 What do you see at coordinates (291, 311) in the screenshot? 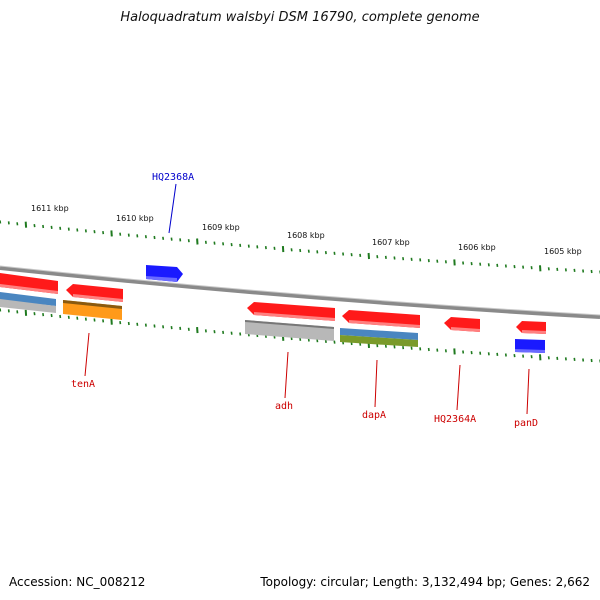
I see `gene-adh-red` at bounding box center [291, 311].